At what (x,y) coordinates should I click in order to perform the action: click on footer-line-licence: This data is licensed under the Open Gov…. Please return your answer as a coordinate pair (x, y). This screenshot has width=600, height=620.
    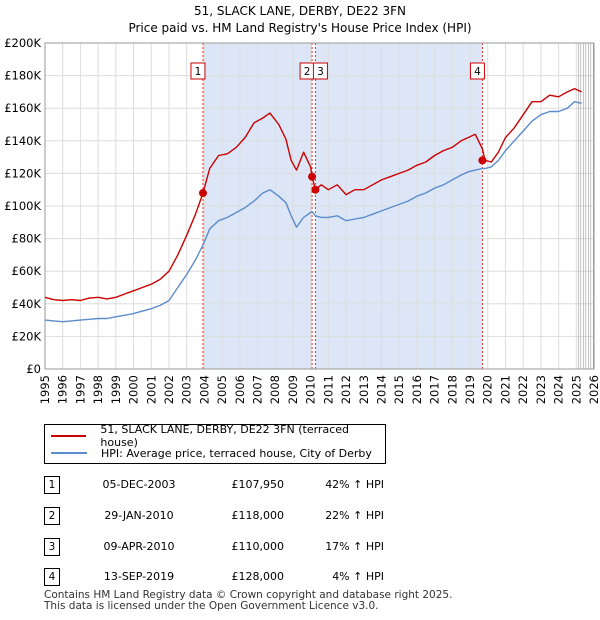
    Looking at the image, I should click on (211, 606).